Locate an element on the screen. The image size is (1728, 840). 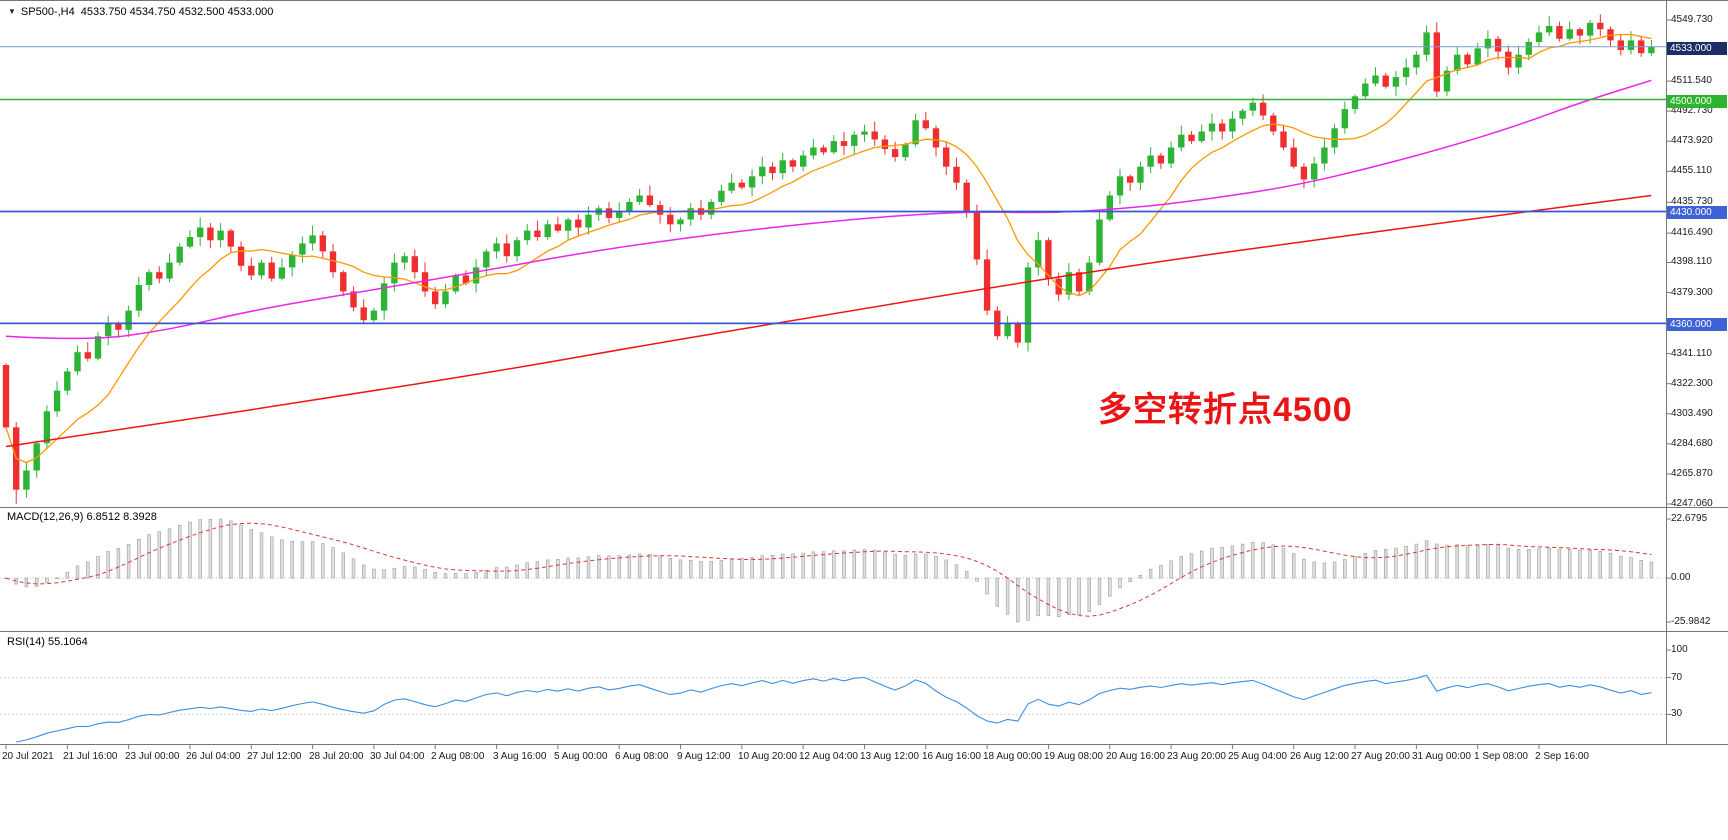
symbol-title: SP500-,H4 is located at coordinates (47, 12).